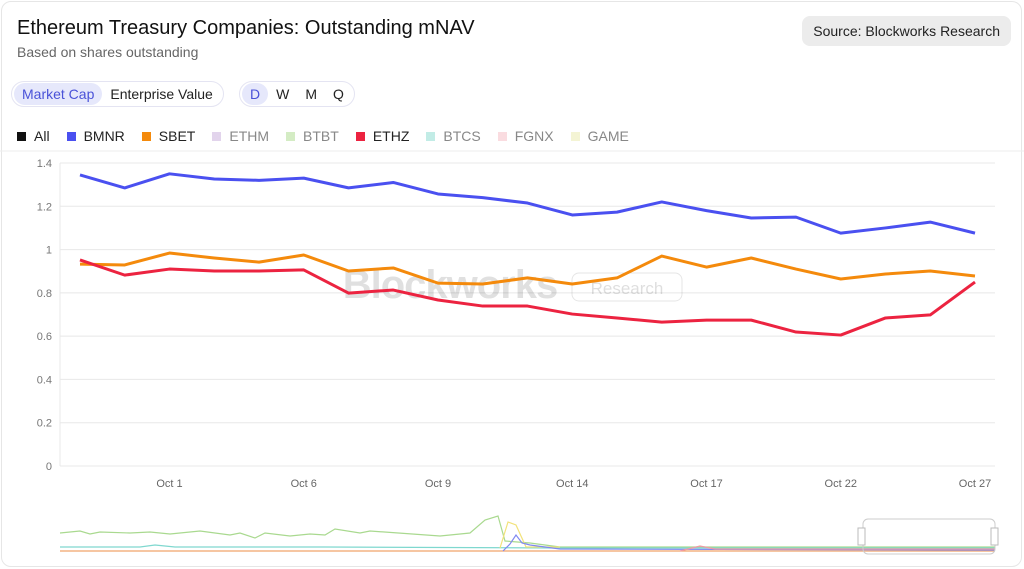 This screenshot has width=1024, height=569. I want to click on legend-item-ethm: ETHM, so click(240, 136).